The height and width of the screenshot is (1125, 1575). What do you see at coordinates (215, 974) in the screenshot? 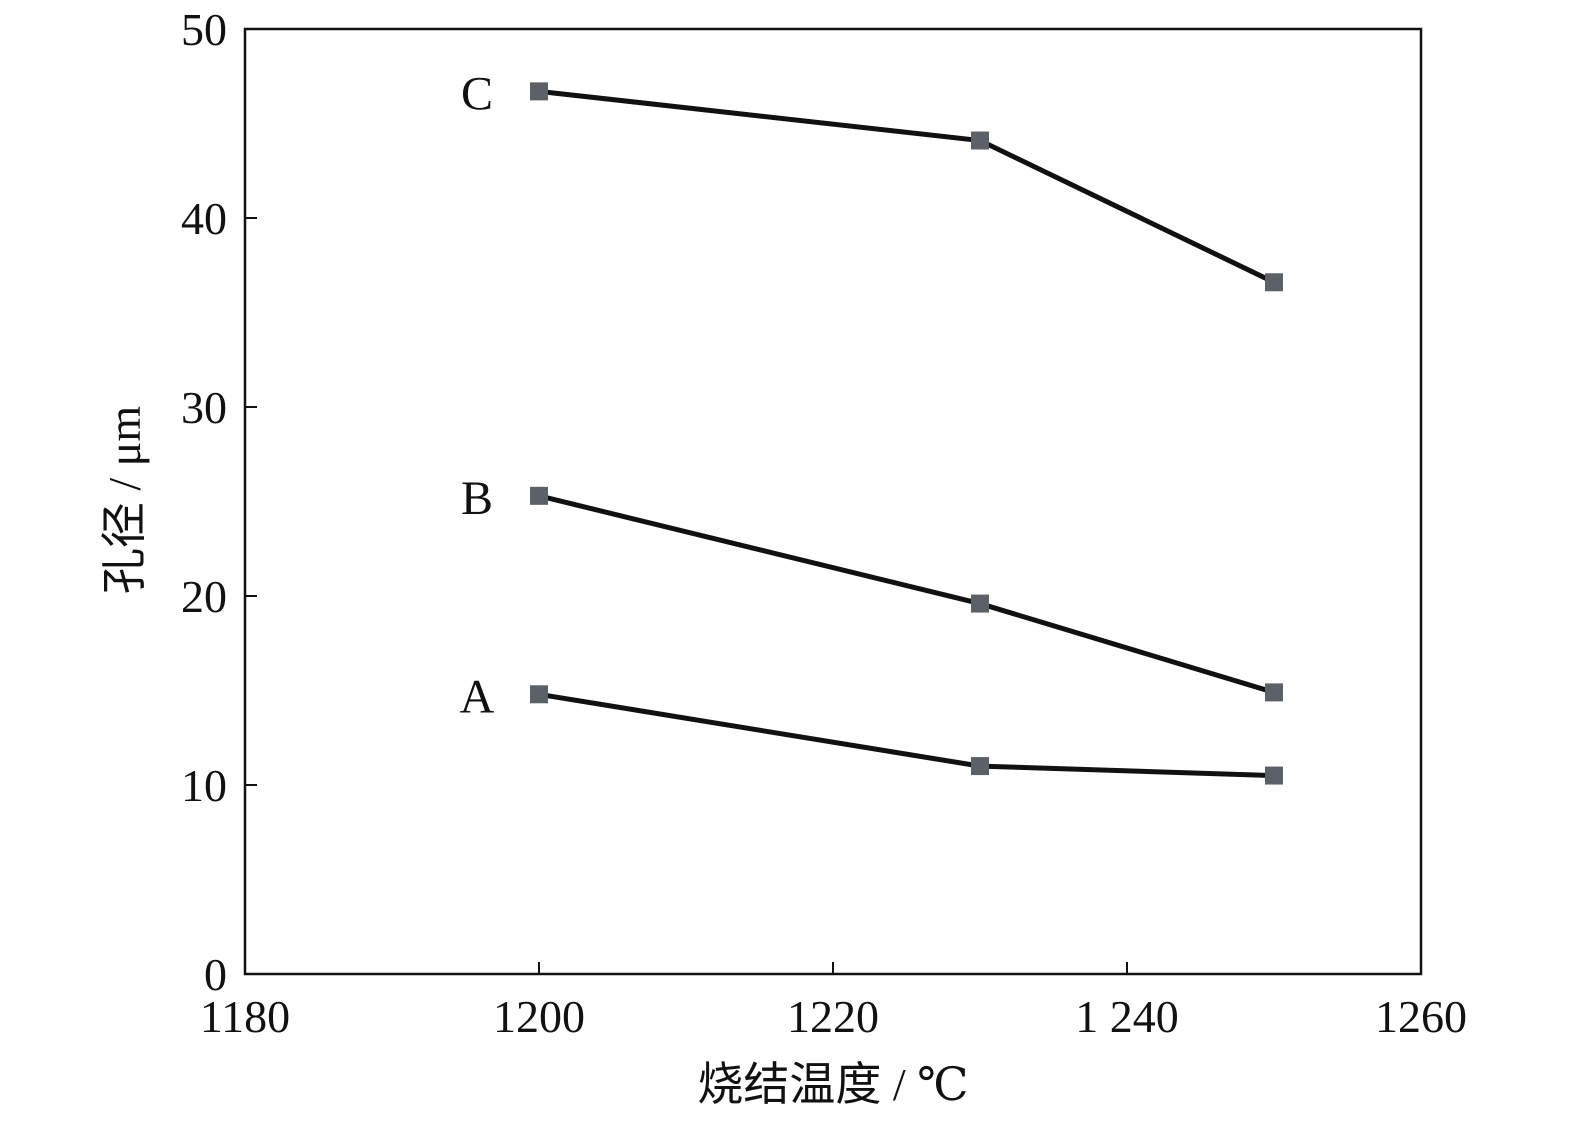
I see `y-tick-label: 0` at bounding box center [215, 974].